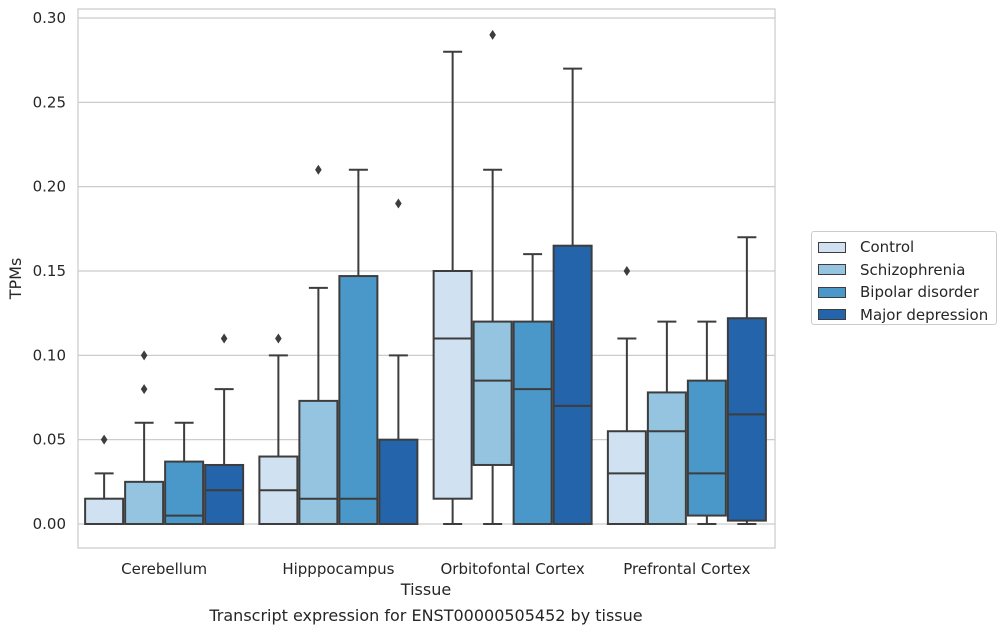 The image size is (1007, 634). Describe the element at coordinates (425, 589) in the screenshot. I see `x-axis-label: Tissue` at that location.